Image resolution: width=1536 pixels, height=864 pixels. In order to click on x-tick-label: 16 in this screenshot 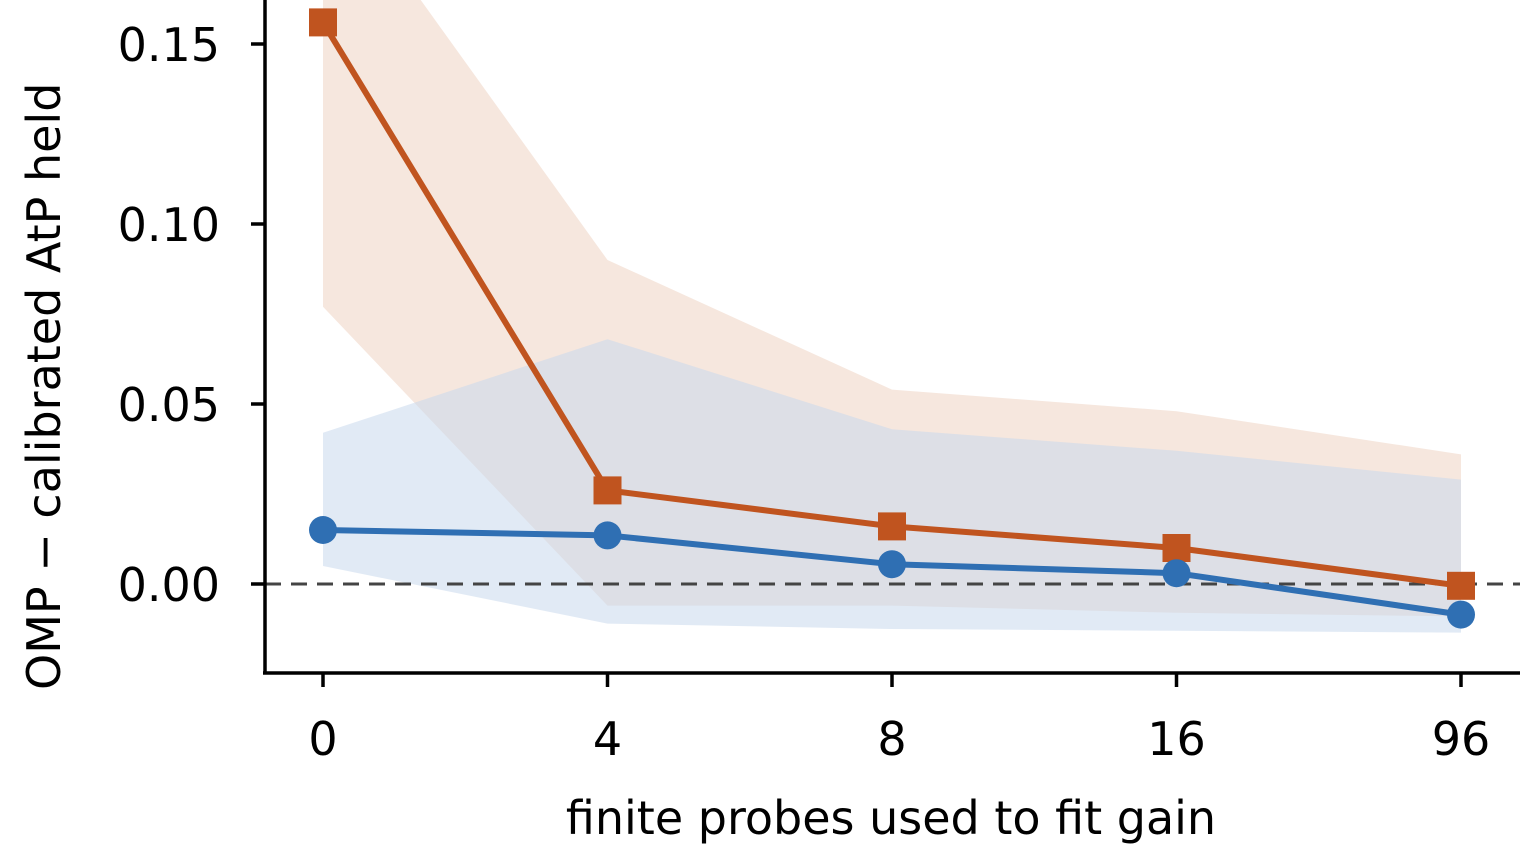, I will do `click(1176, 739)`.